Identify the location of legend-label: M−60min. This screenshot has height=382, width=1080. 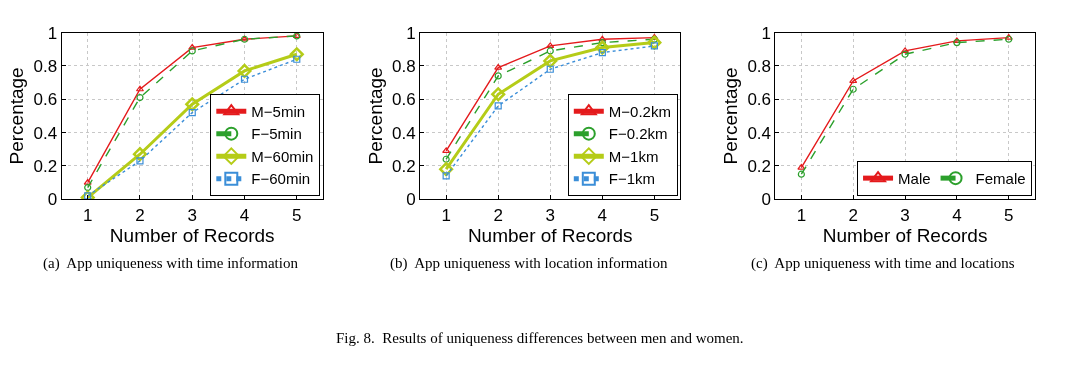
(282, 156).